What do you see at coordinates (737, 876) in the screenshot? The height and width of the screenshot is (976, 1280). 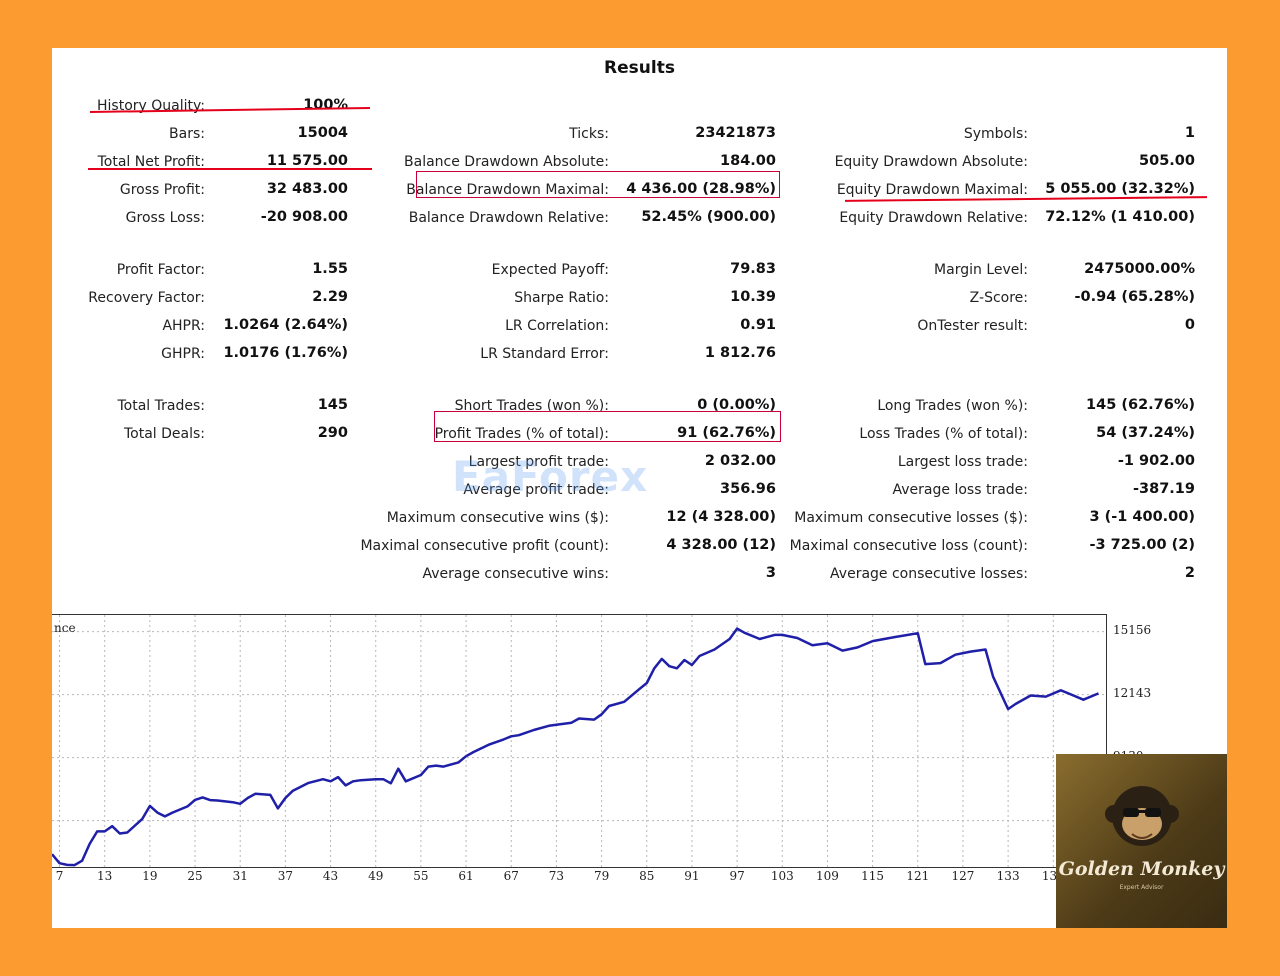 I see `x-tick-label: 97` at bounding box center [737, 876].